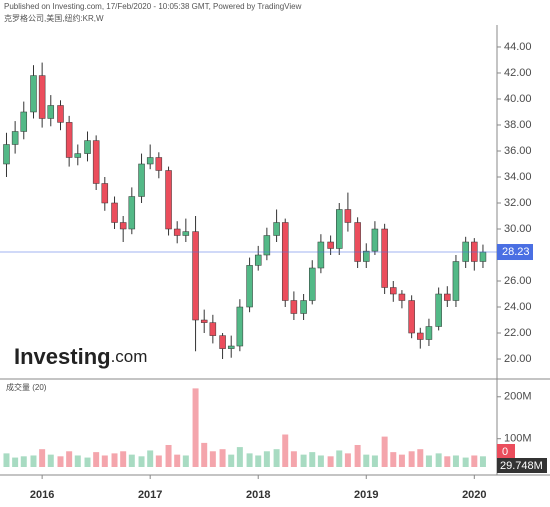  Describe the element at coordinates (518, 307) in the screenshot. I see `y-tick-label: 24.00` at that location.